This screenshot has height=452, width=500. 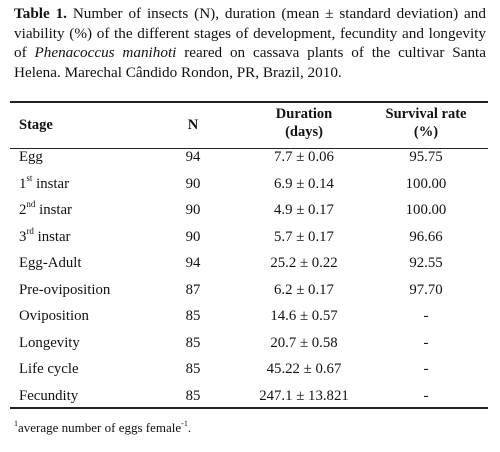 What do you see at coordinates (189, 427) in the screenshot?
I see `footnote-end: .` at bounding box center [189, 427].